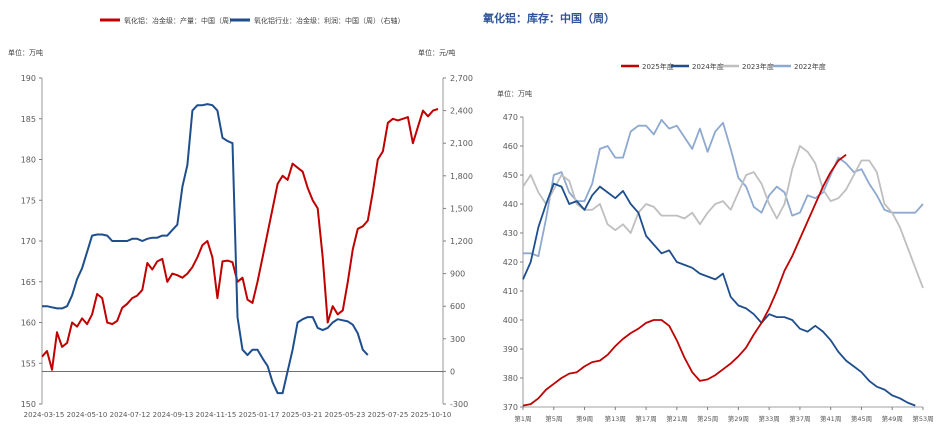 The width and height of the screenshot is (943, 441). Describe the element at coordinates (87, 415) in the screenshot. I see `x-tick-label: 2024-05-10` at that location.